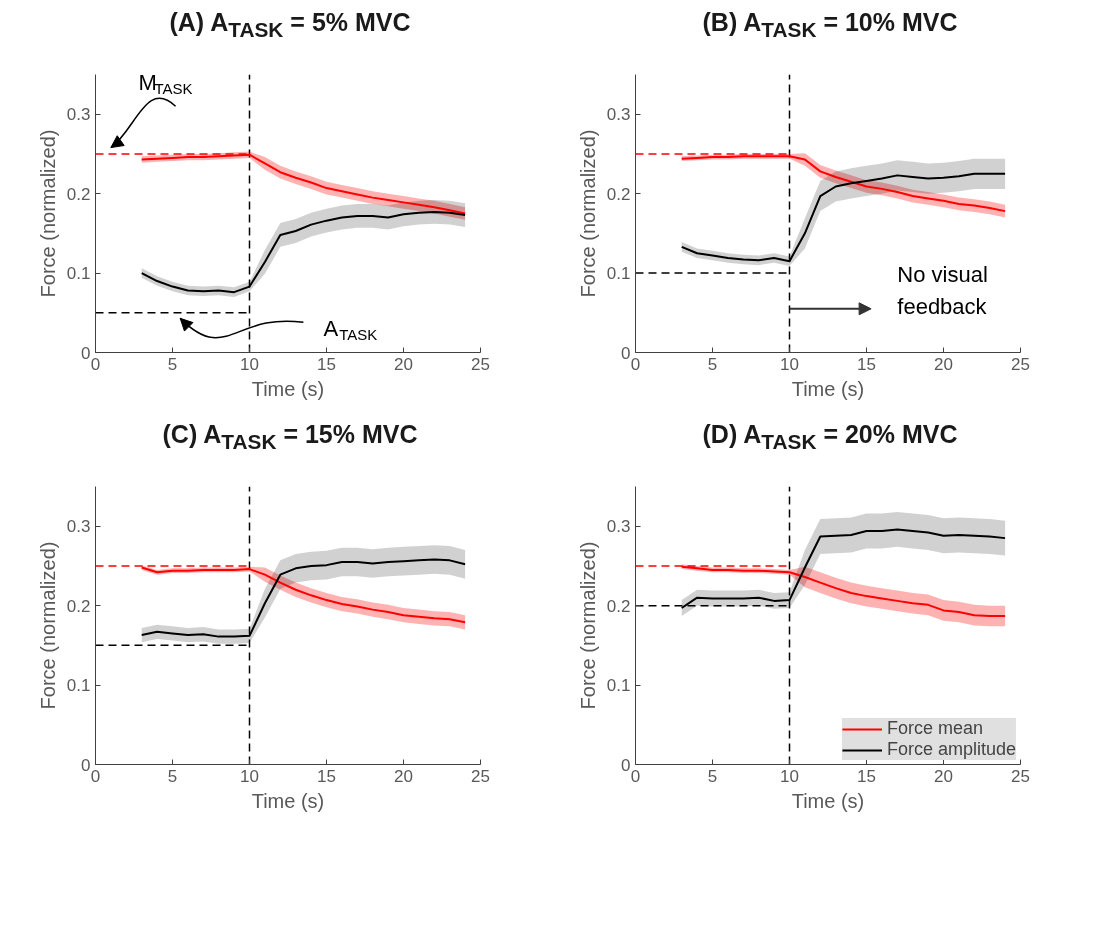 The height and width of the screenshot is (949, 1093). I want to click on chart-title: (A) A$_{TASK}$ = 5% MVC, so click(290, 25).